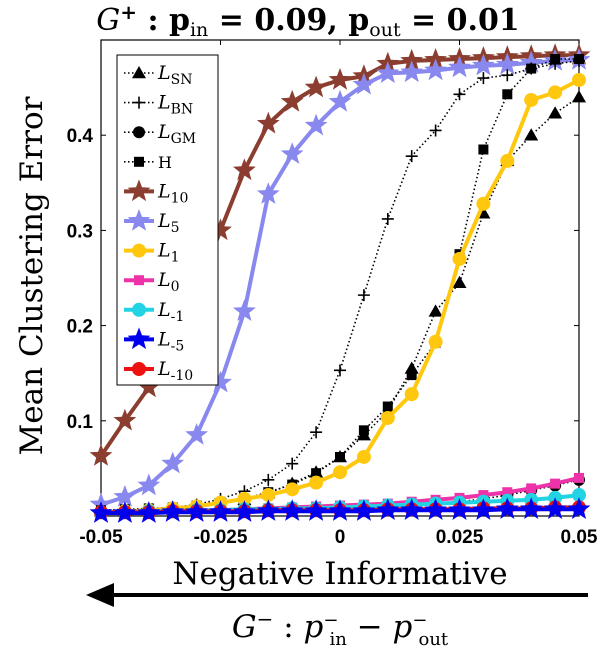  Describe the element at coordinates (148, 162) in the screenshot. I see `legend-entry: H` at that location.